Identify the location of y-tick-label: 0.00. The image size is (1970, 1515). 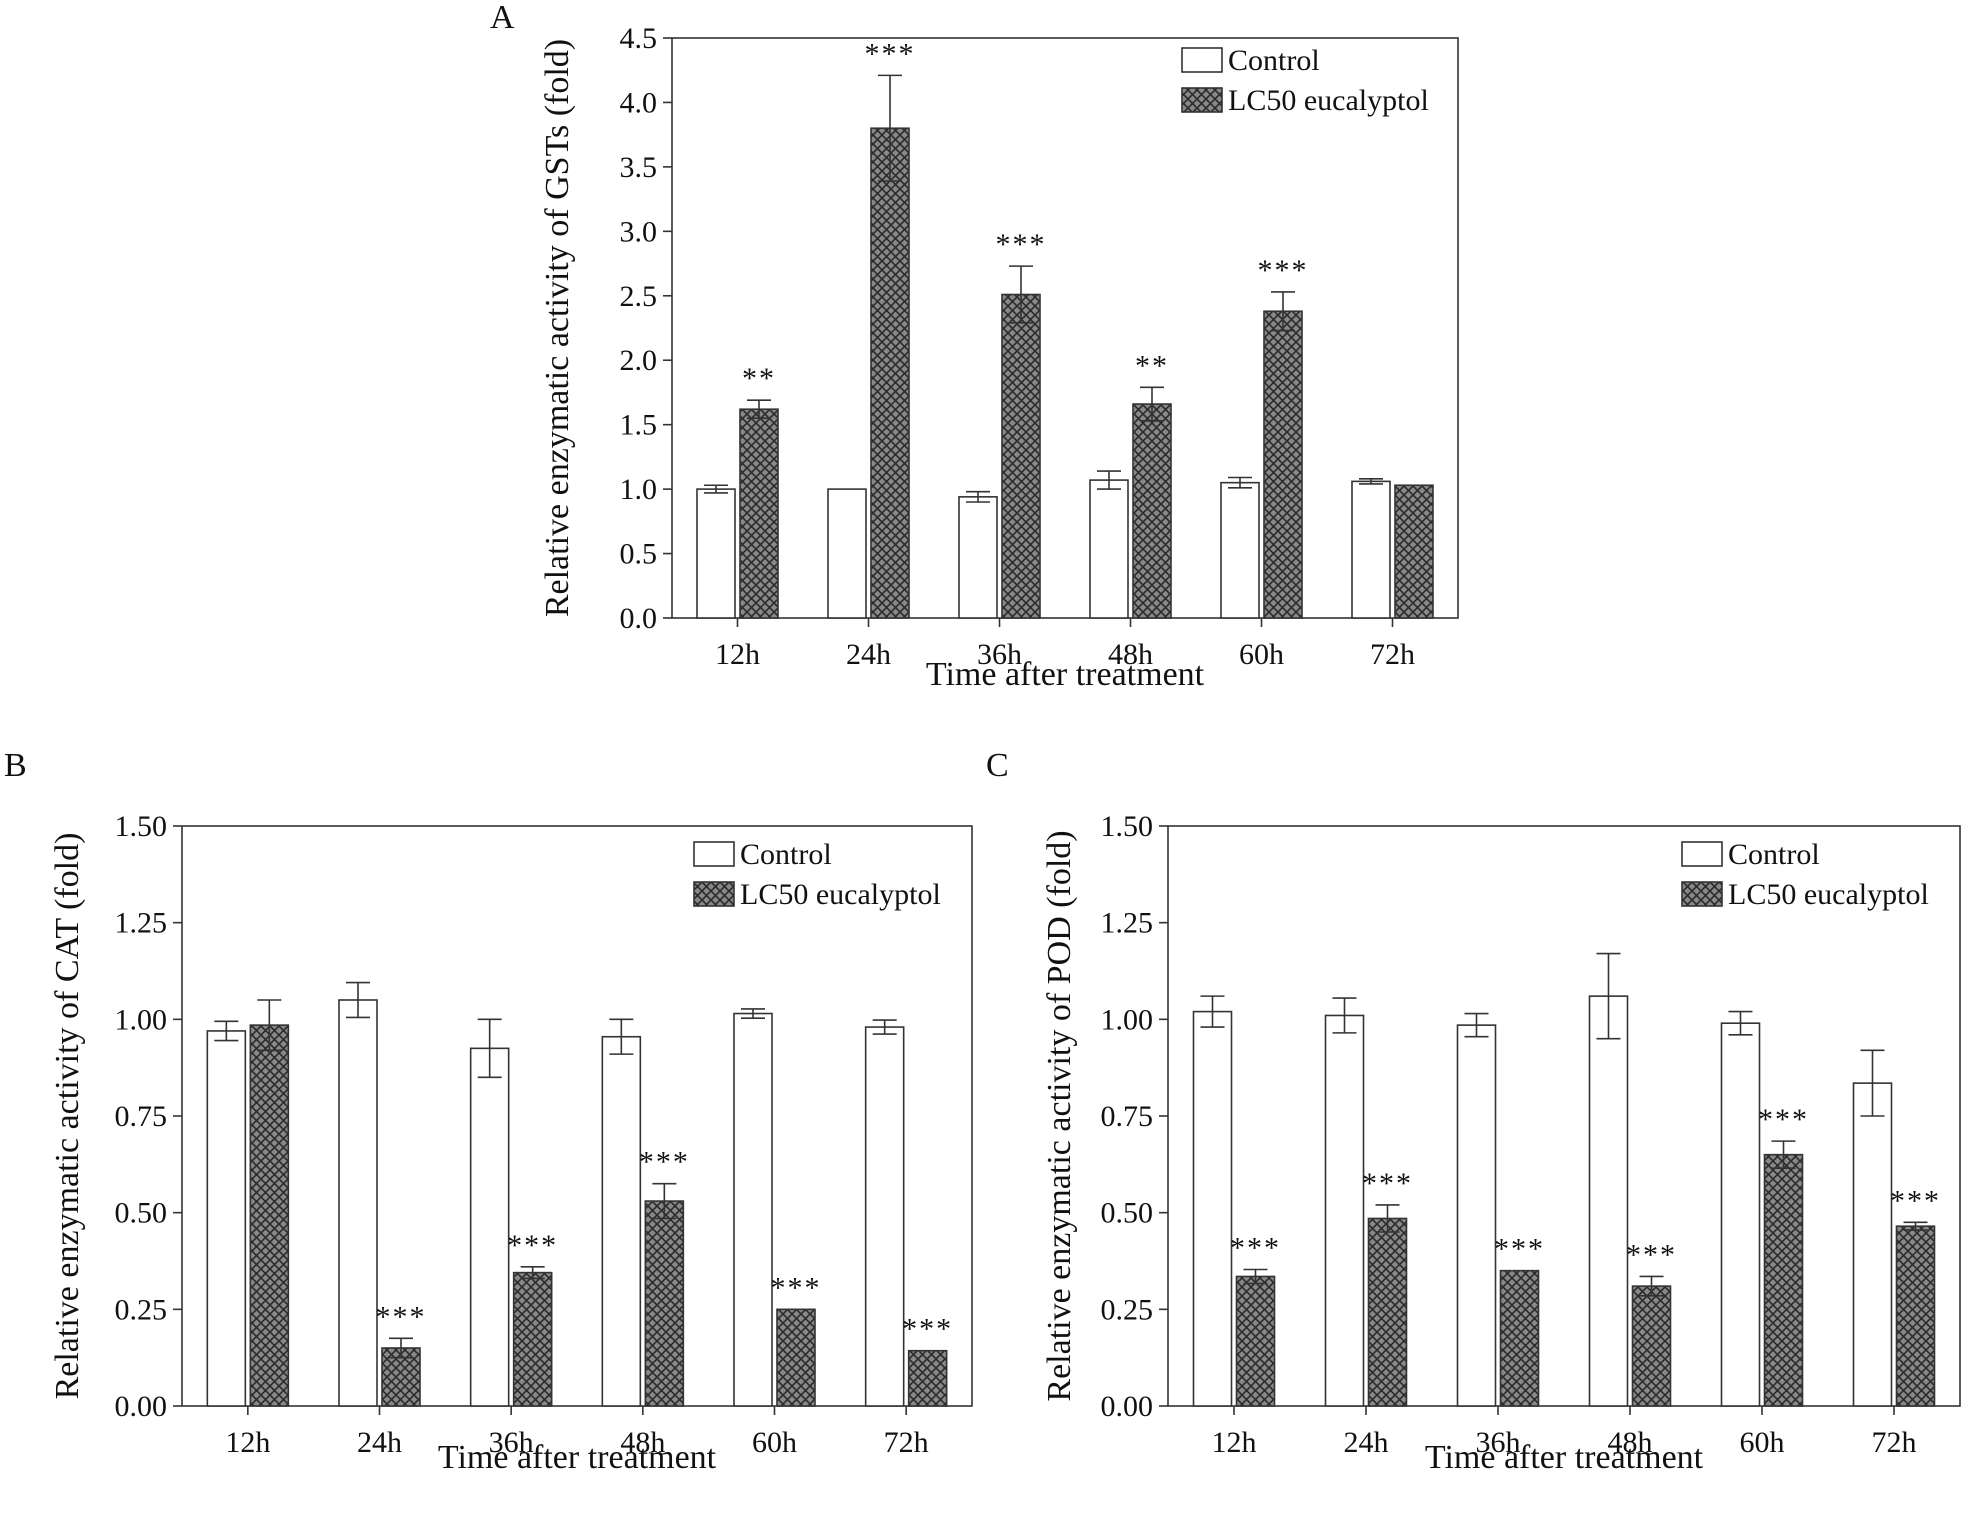
(141, 1406).